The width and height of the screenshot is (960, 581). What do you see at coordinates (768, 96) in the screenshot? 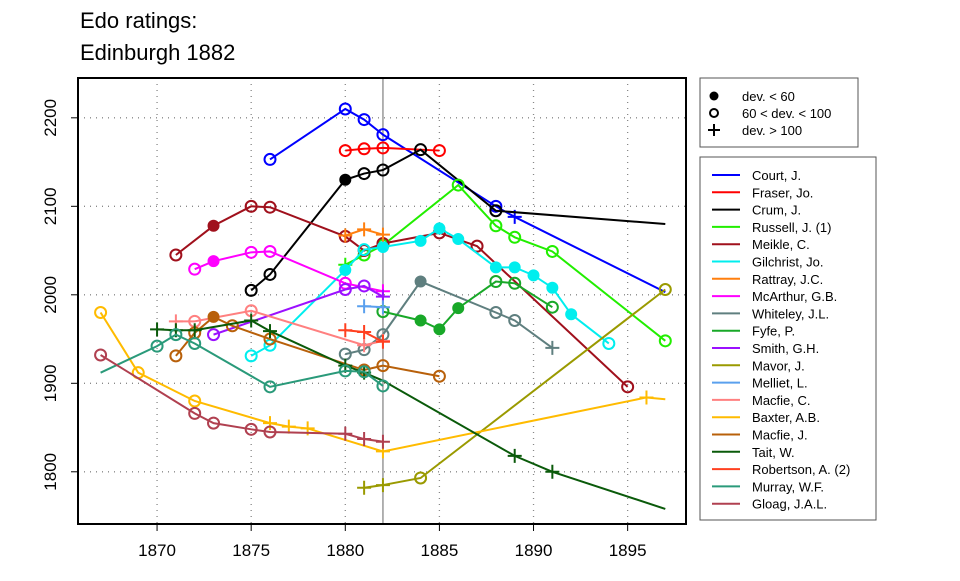
I see `marker-legend-label: dev. < 60` at bounding box center [768, 96].